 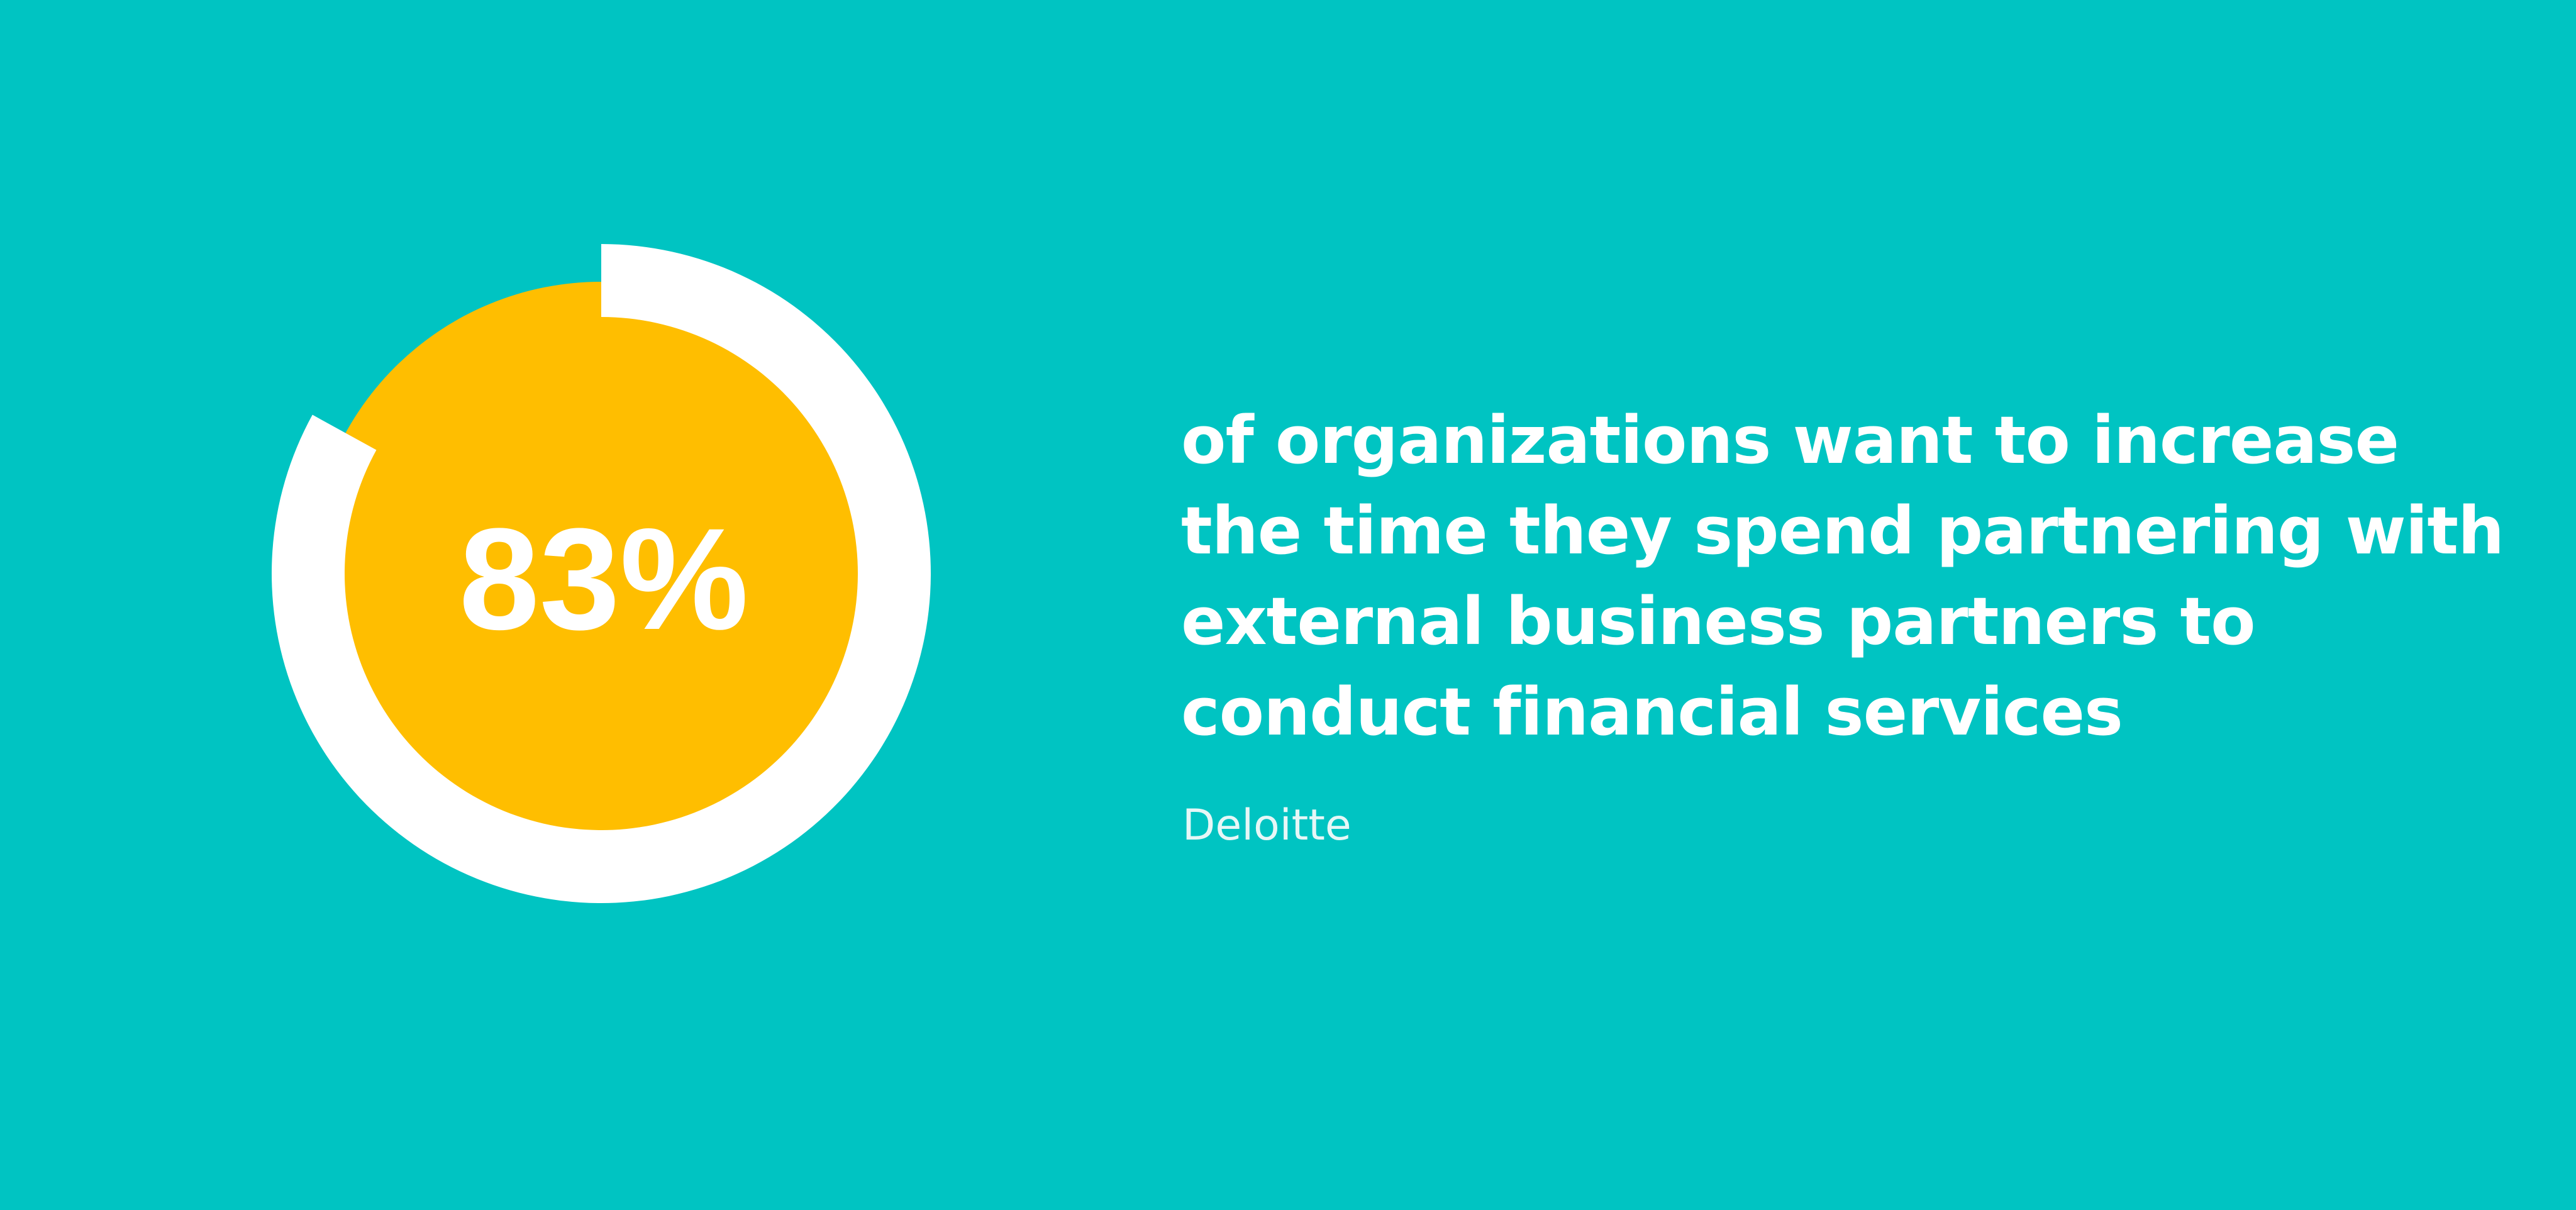 What do you see at coordinates (603, 579) in the screenshot?
I see `center-percent-label: 83%` at bounding box center [603, 579].